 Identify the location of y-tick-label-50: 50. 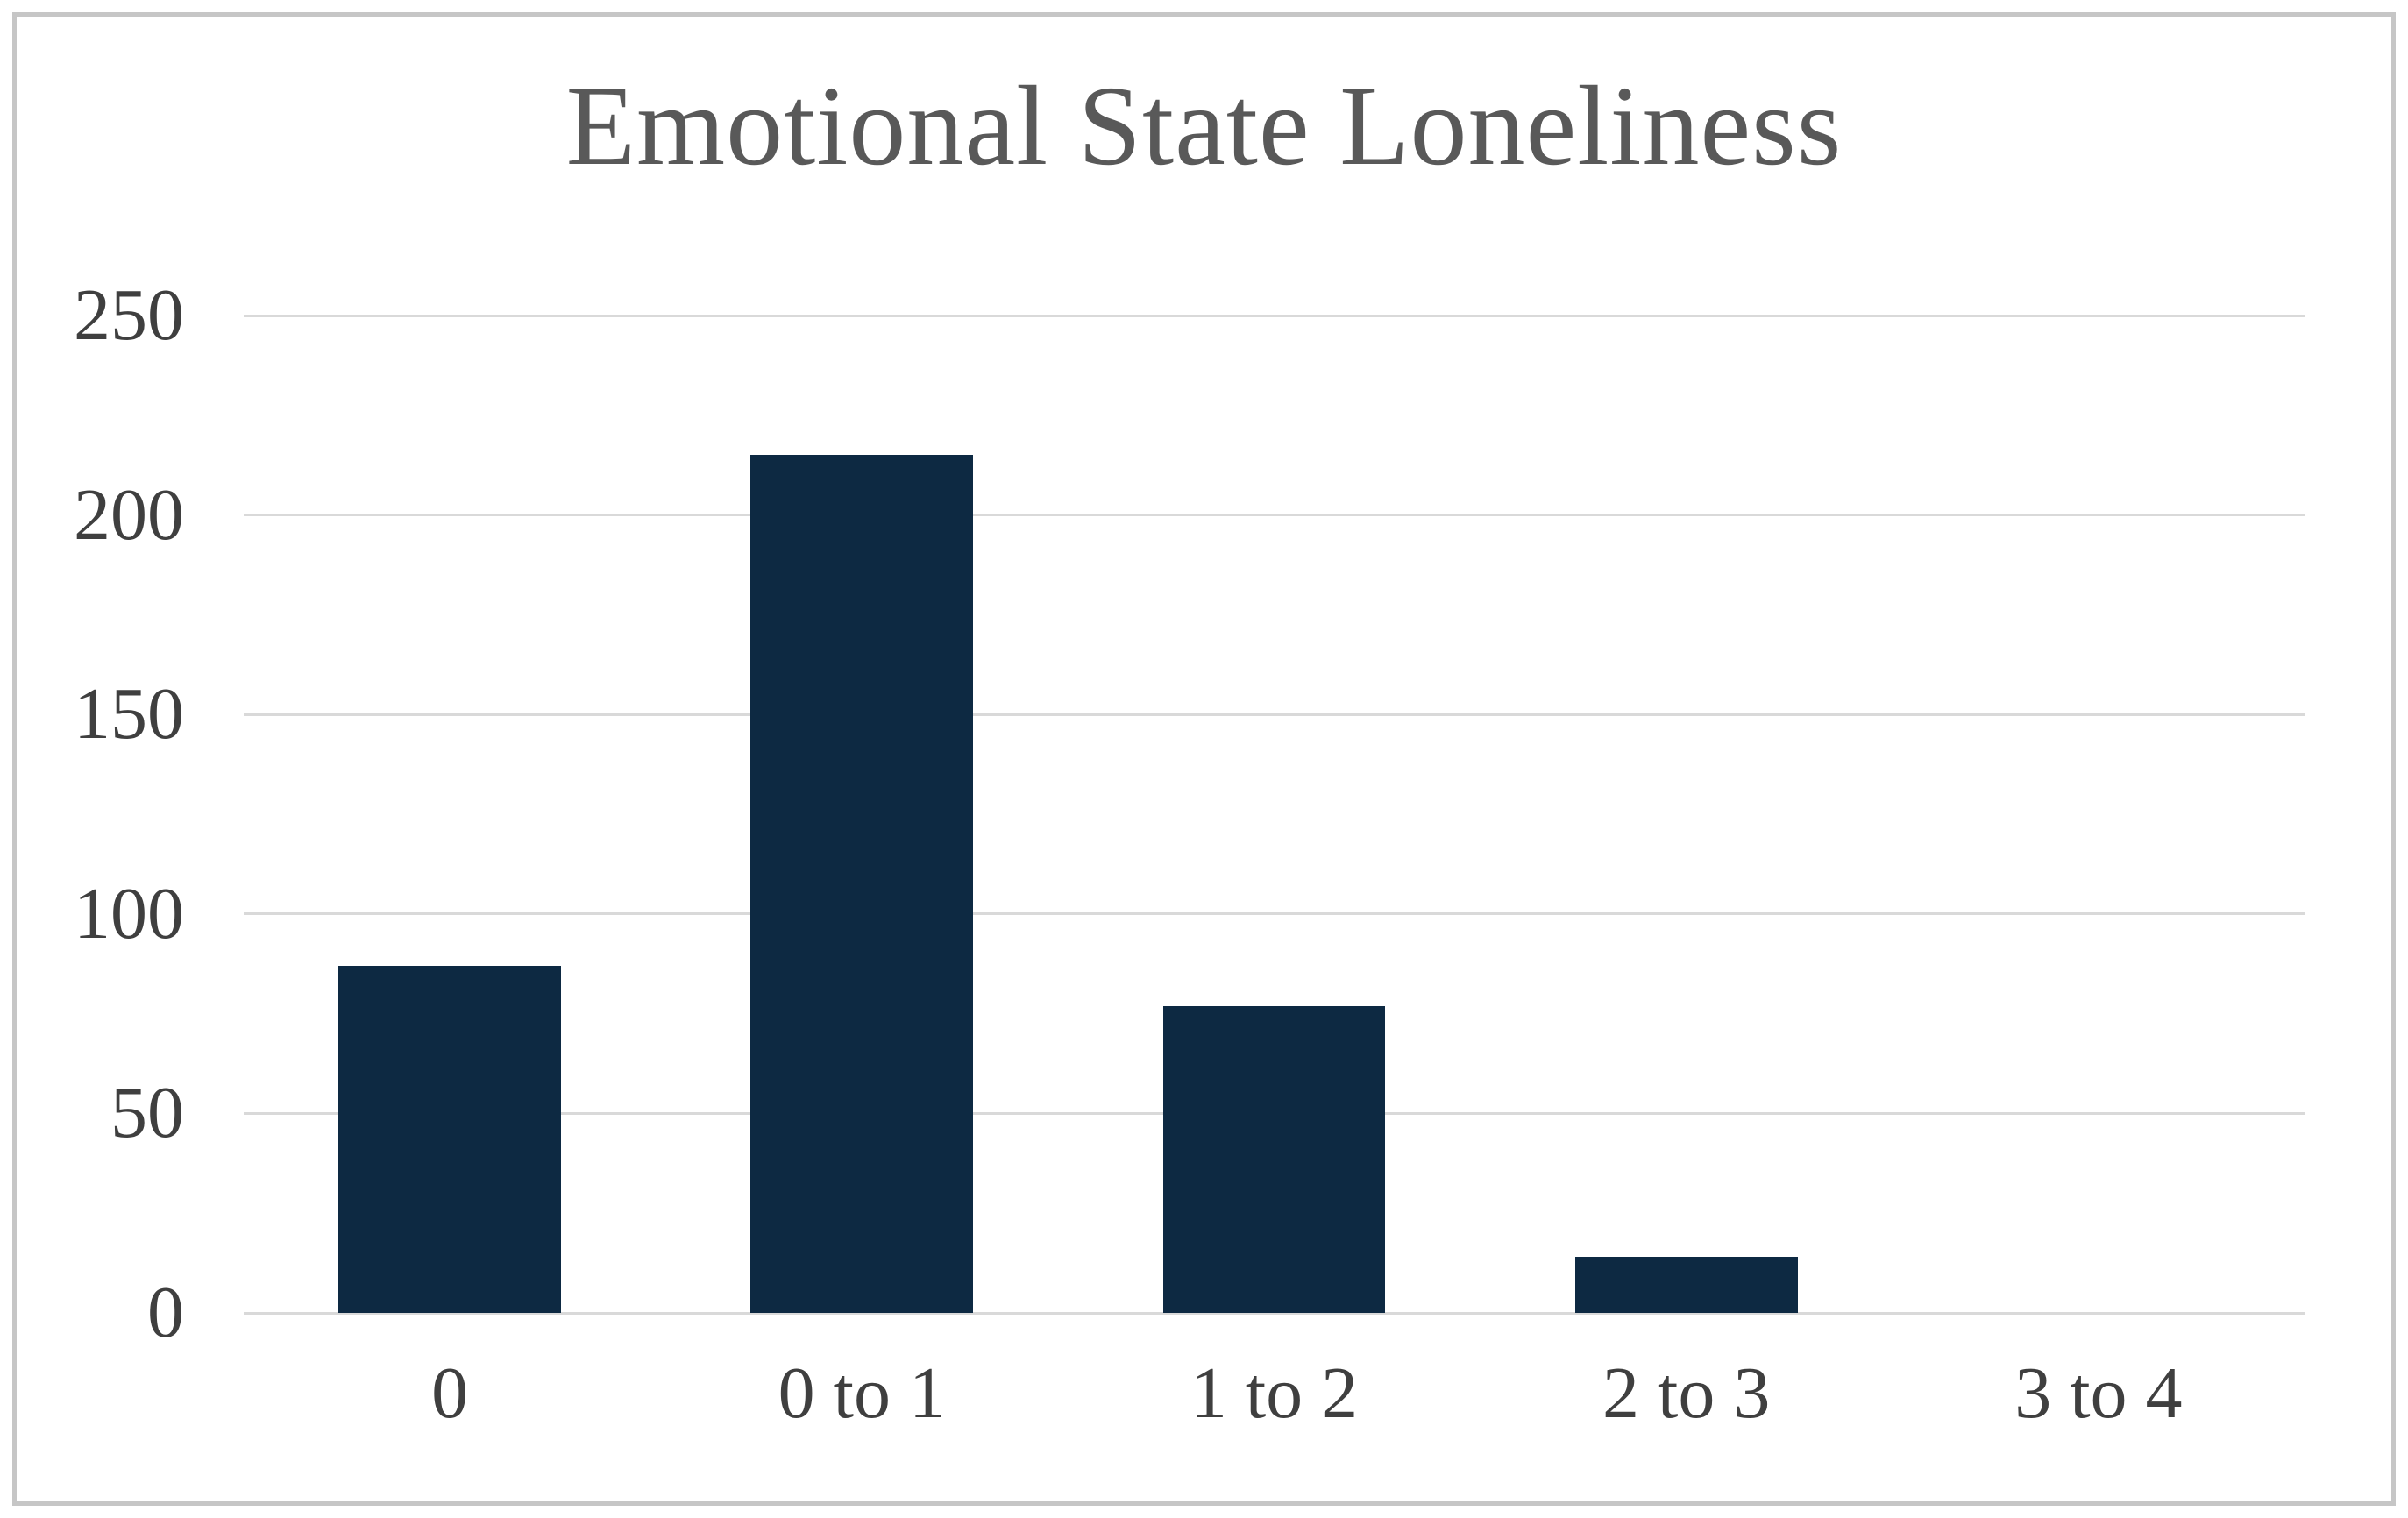
(147, 1113).